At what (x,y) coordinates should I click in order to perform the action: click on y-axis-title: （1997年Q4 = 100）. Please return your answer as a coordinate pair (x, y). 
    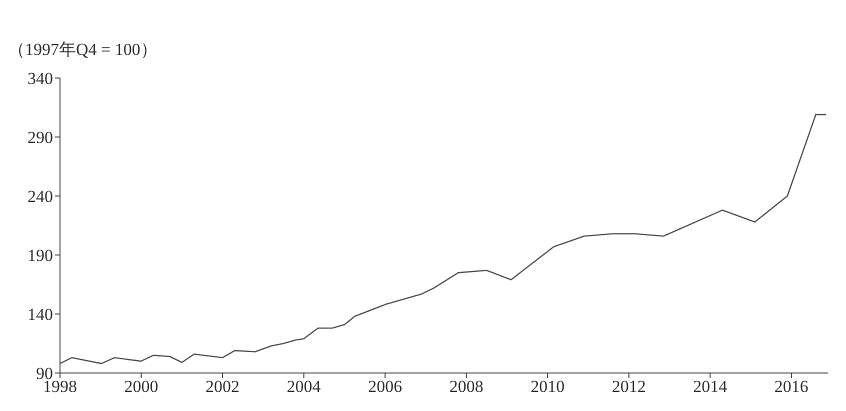
    Looking at the image, I should click on (83, 50).